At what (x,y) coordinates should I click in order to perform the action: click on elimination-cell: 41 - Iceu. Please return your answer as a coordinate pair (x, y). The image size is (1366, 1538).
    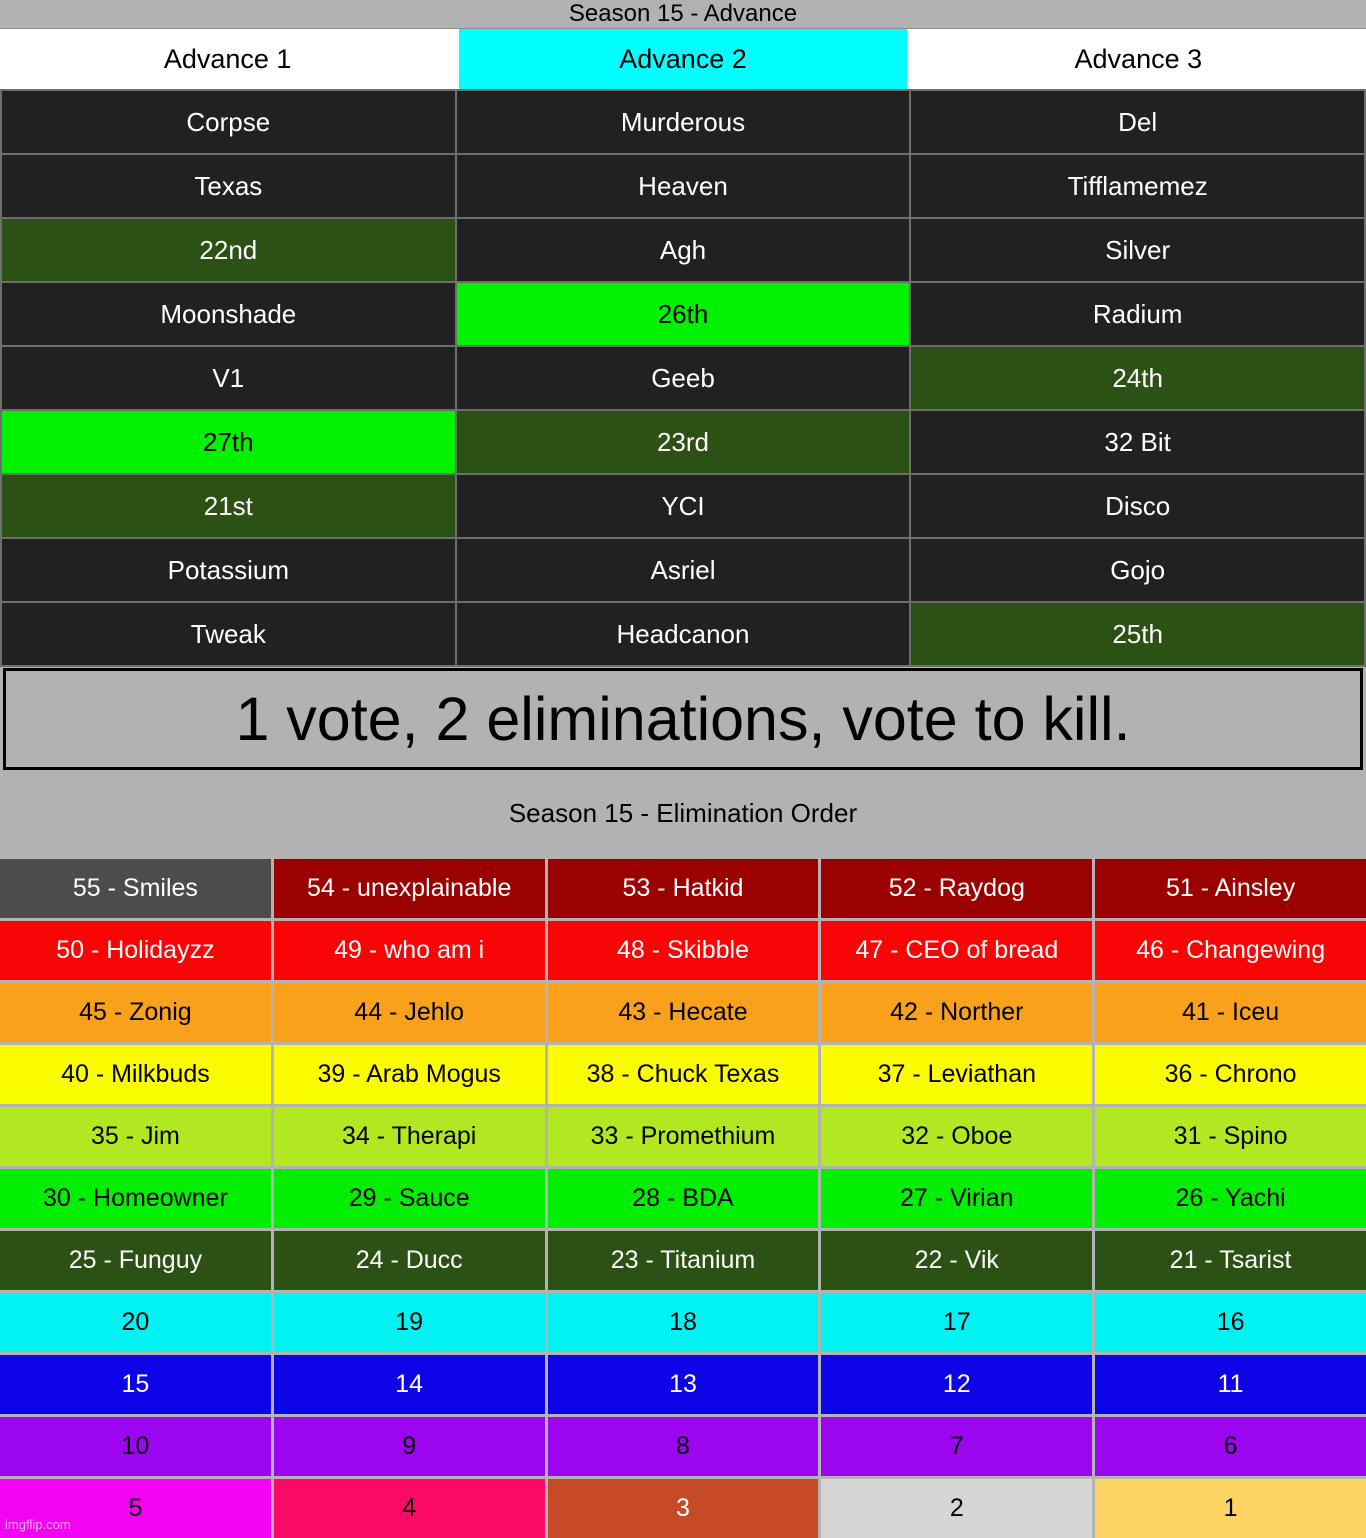
    Looking at the image, I should click on (1230, 1012).